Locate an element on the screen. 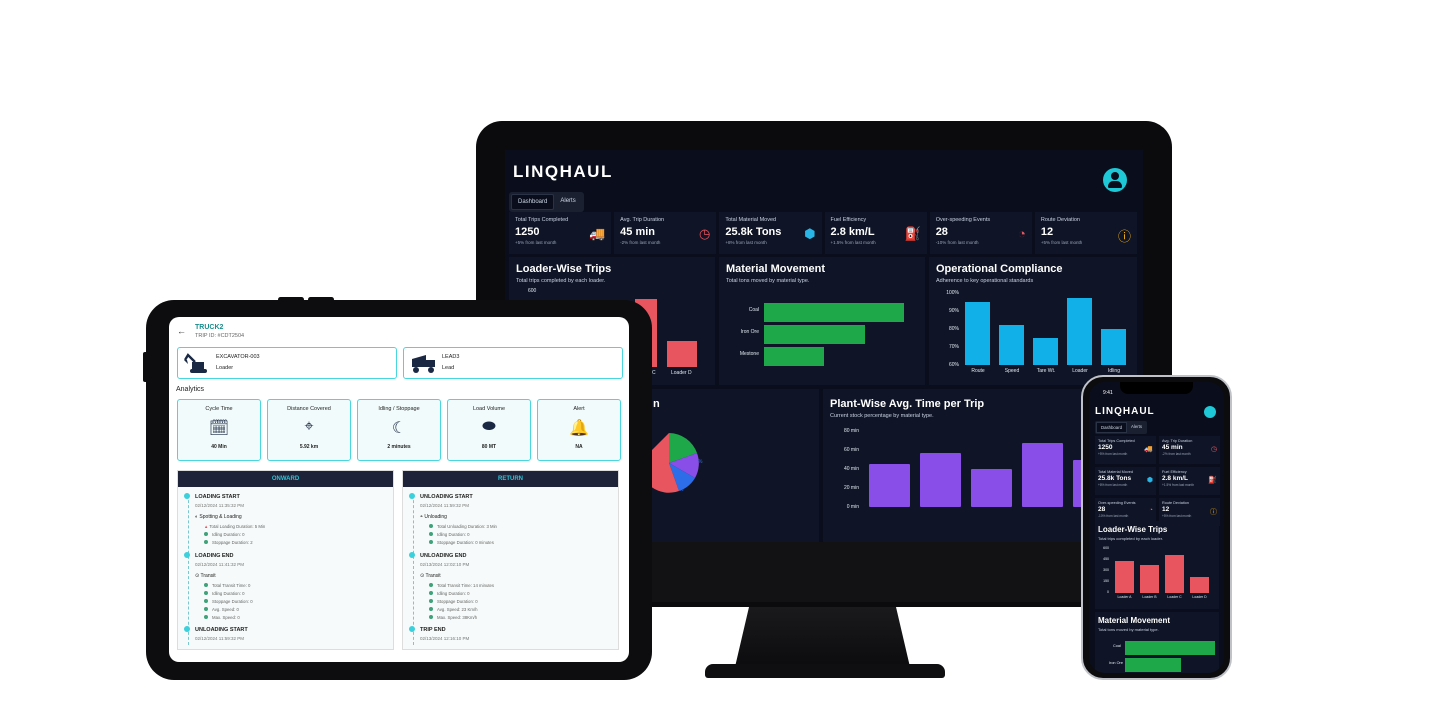 The image size is (1440, 712). event-timestamp: 02/13/2024 12:02:10 PM is located at coordinates (445, 564).